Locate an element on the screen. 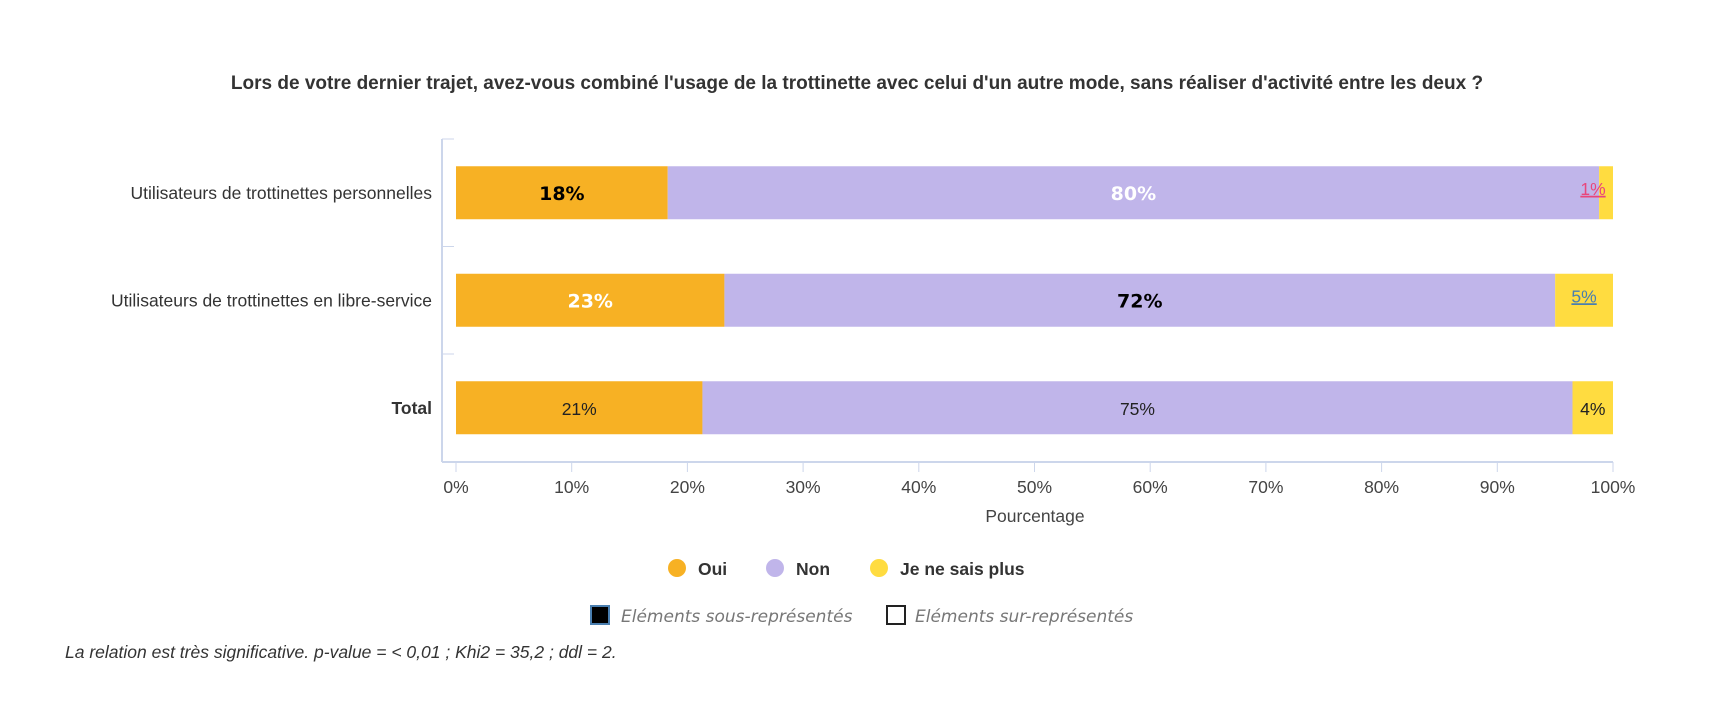 This screenshot has width=1714, height=705. data-label: 80% is located at coordinates (1133, 194).